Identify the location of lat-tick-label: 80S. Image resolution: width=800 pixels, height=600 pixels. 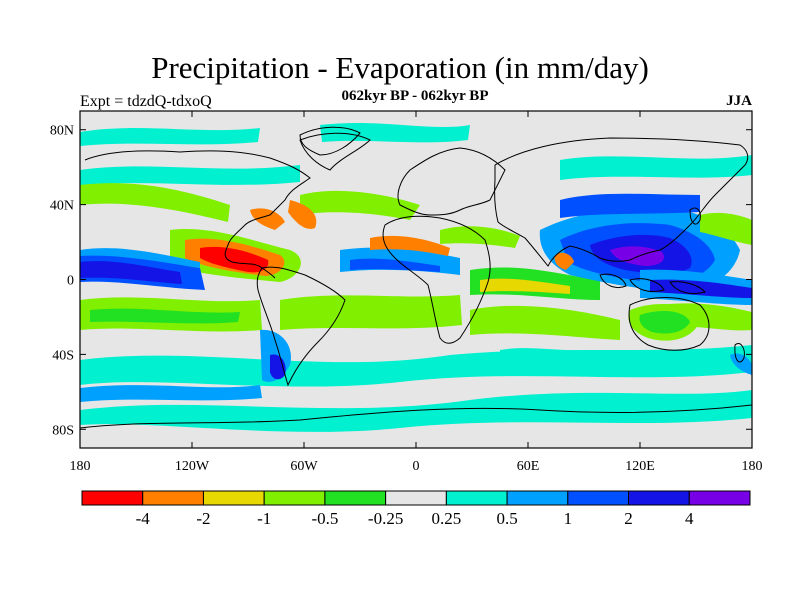
(63, 430).